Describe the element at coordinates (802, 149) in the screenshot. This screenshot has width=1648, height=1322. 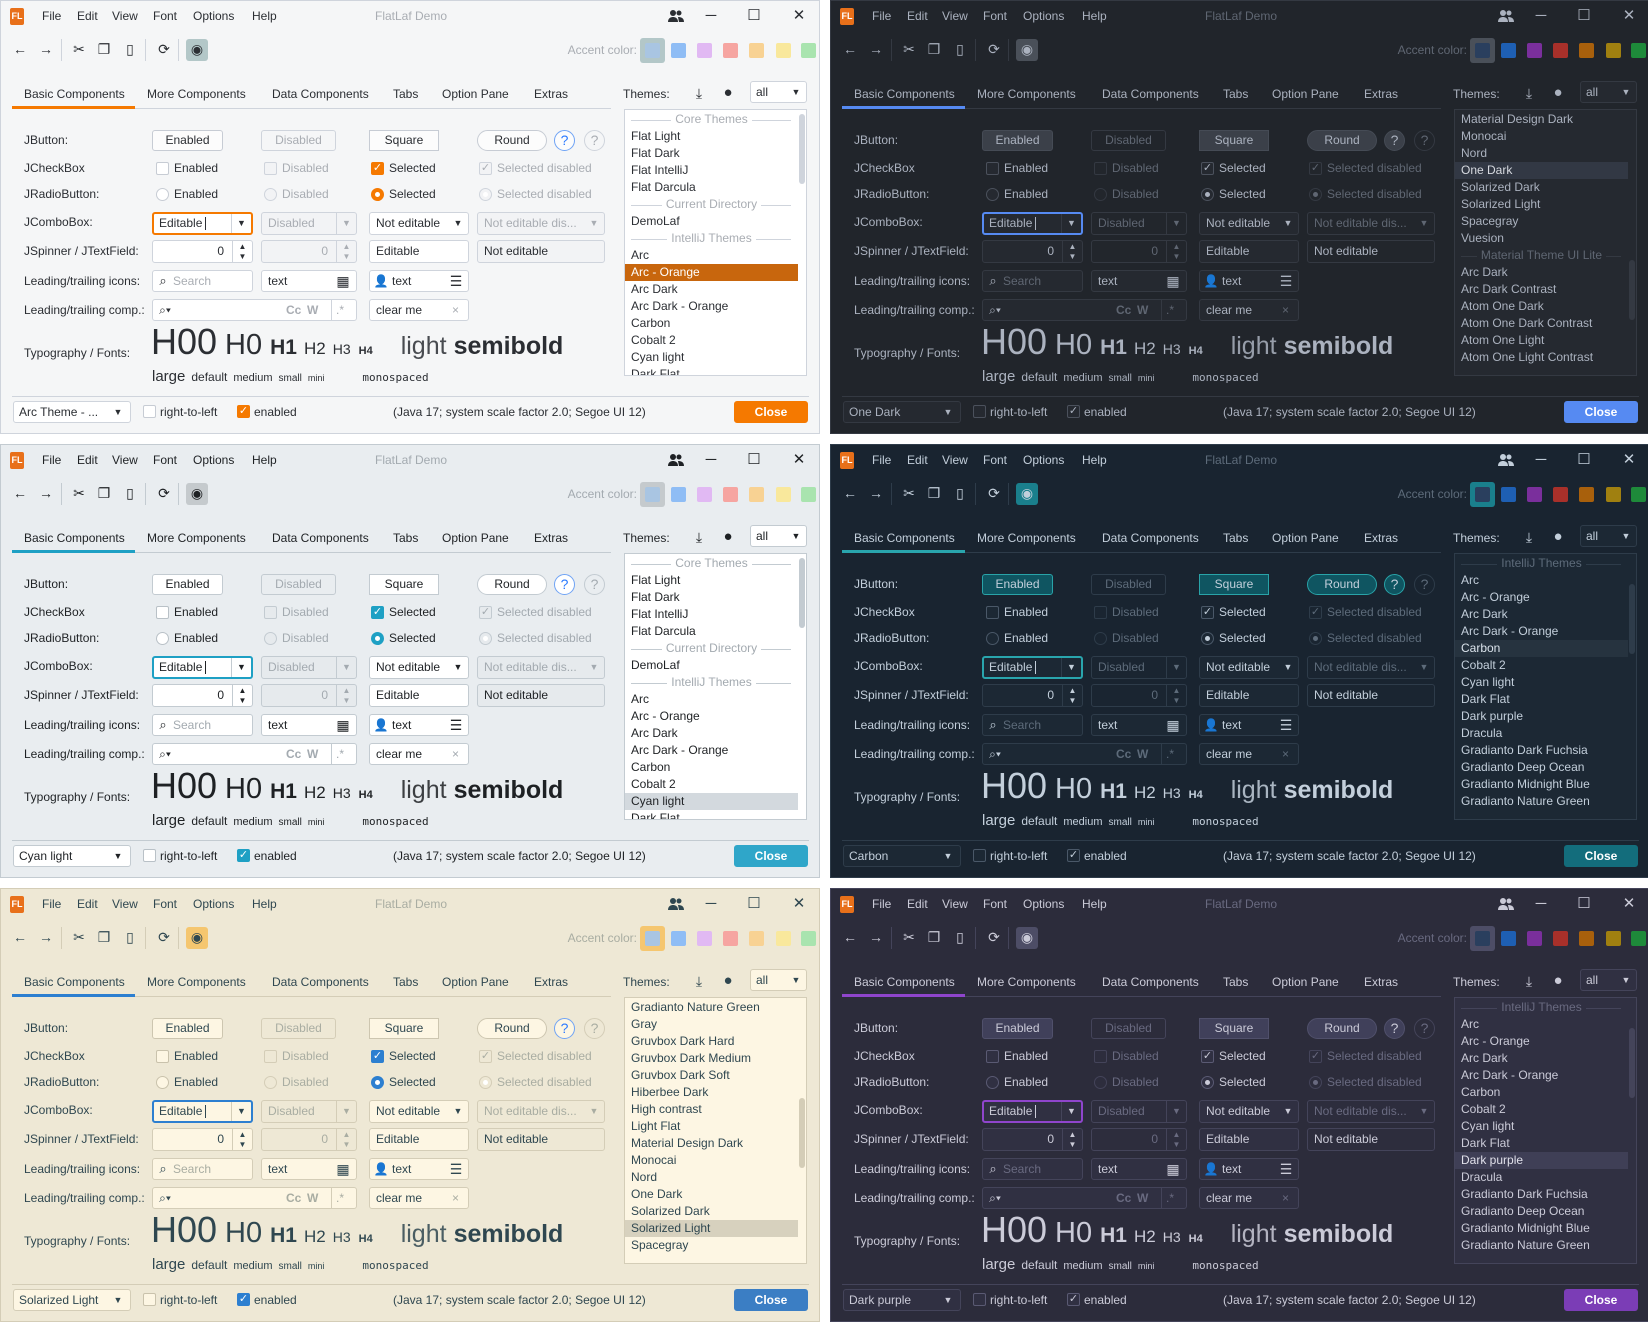
I see `list-scrollbar-thumb` at that location.